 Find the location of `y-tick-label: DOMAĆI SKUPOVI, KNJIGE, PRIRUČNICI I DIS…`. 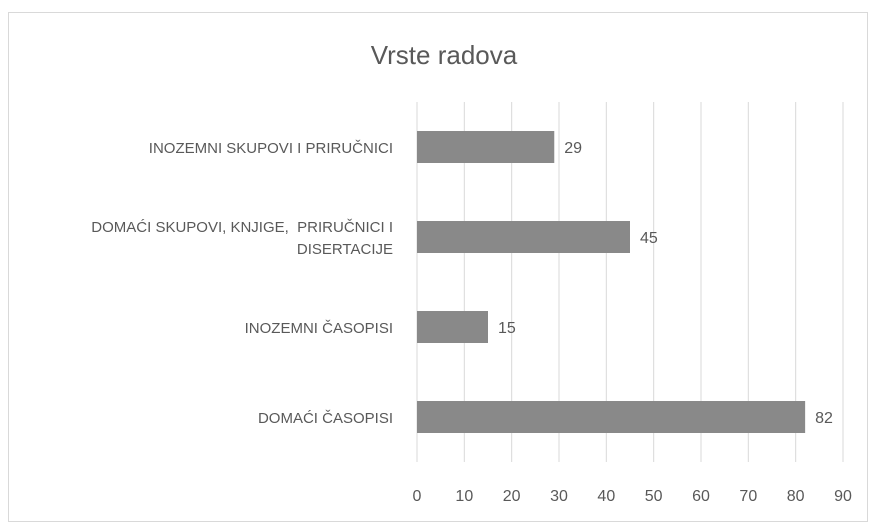

y-tick-label: DOMAĆI SKUPOVI, KNJIGE, PRIRUČNICI I DIS… is located at coordinates (242, 238).